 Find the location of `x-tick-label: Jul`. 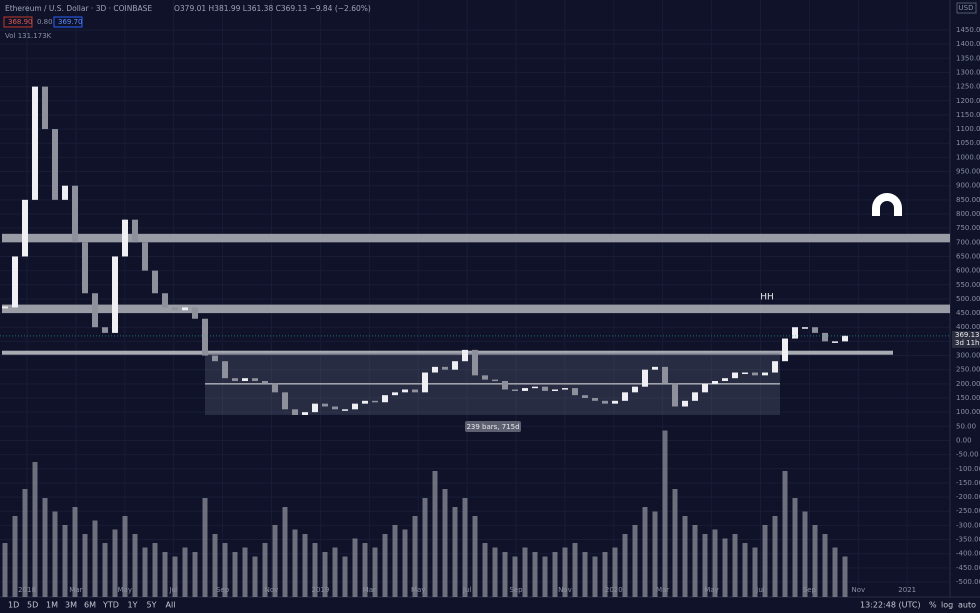

x-tick-label: Jul is located at coordinates (760, 590).